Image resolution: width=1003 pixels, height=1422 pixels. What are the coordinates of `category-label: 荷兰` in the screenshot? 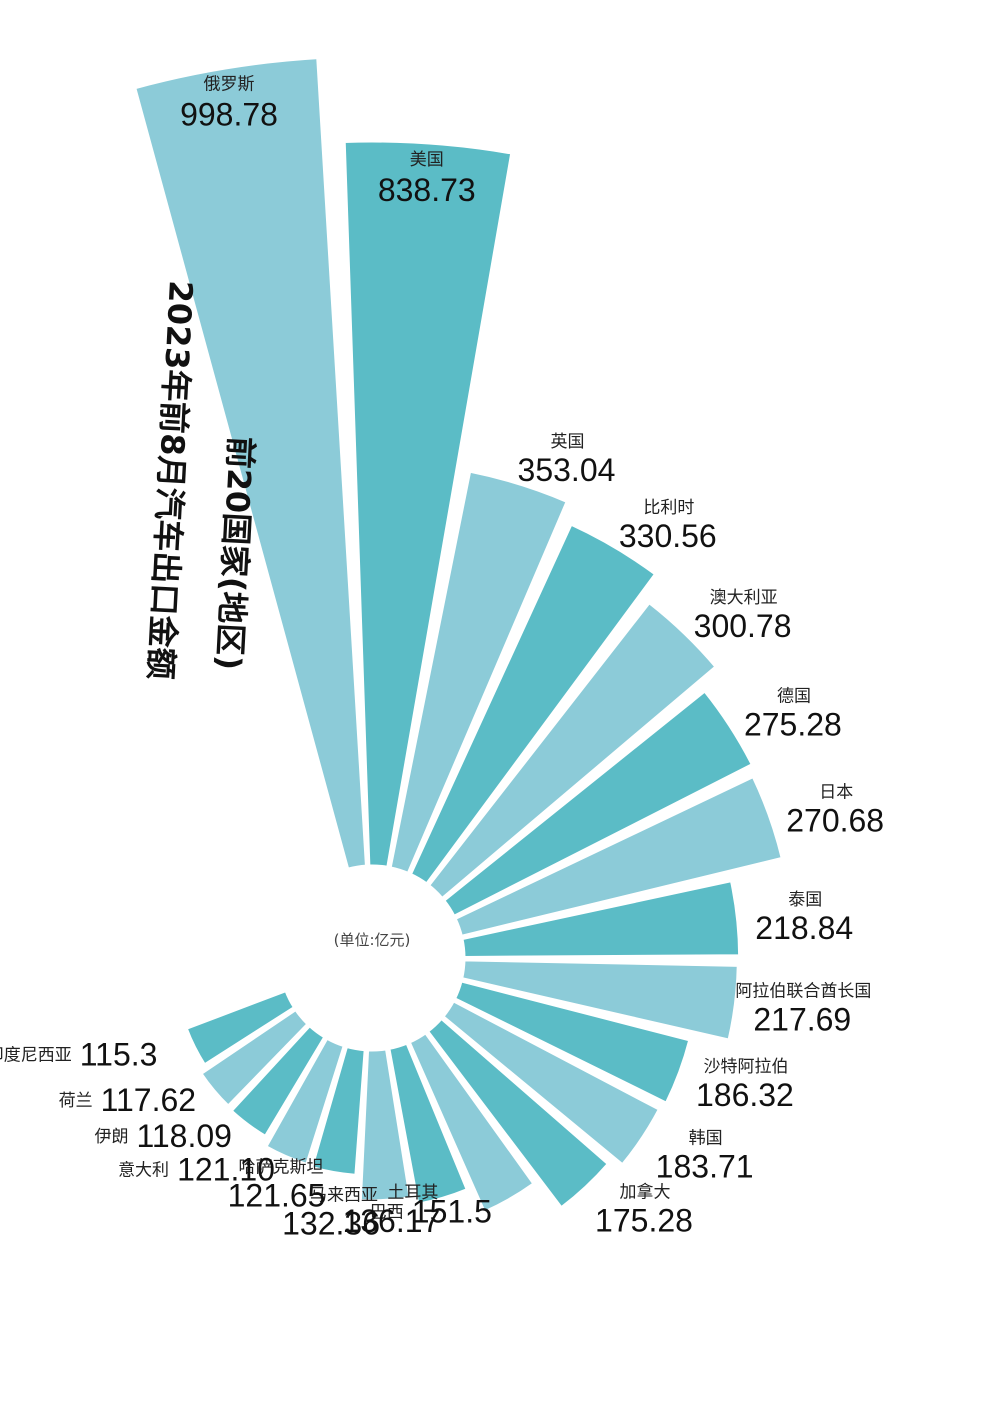 It's located at (76, 1101).